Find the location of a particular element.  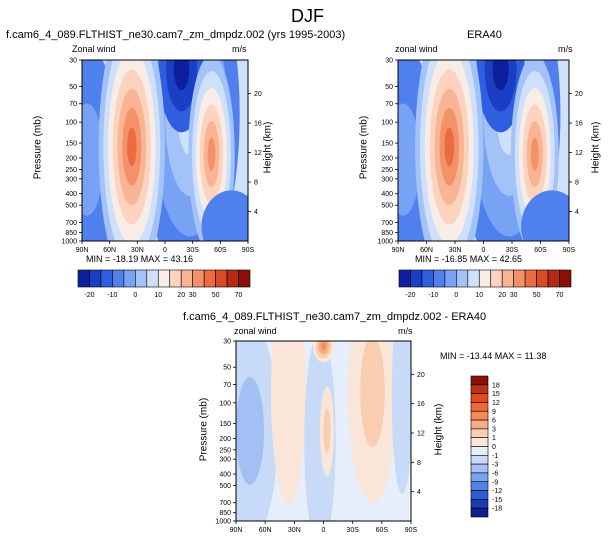

colorbar-label: -12 is located at coordinates (497, 491).